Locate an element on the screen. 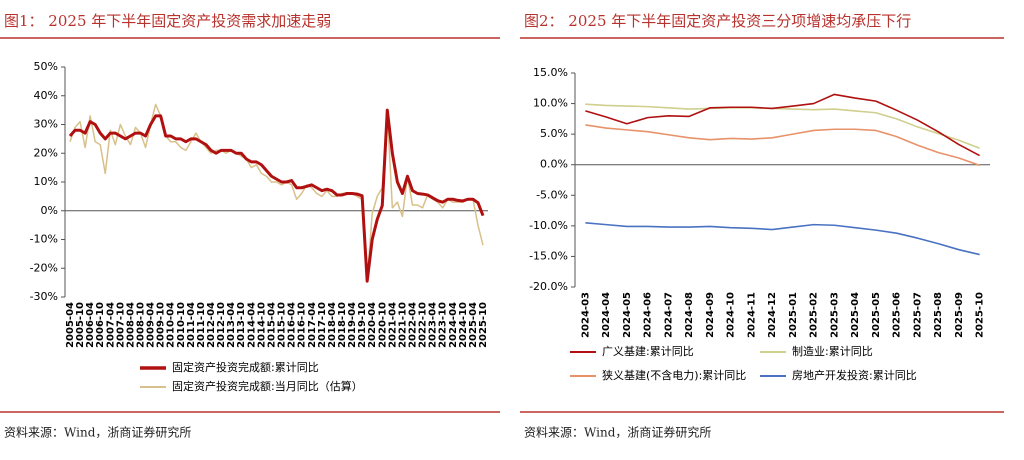 This screenshot has height=460, width=1024. x-tick-label: 2010-10 is located at coordinates (181, 325).